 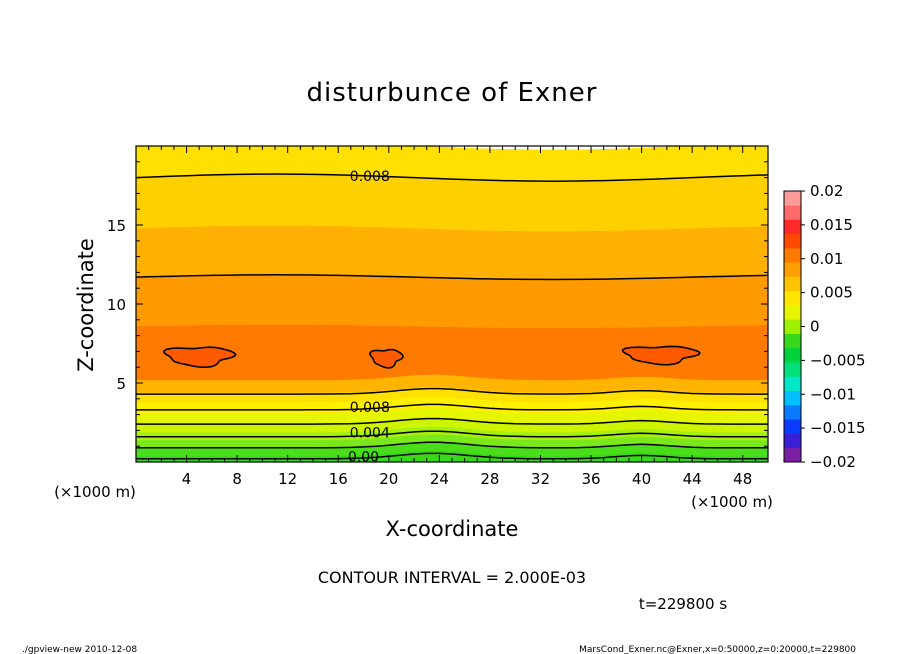 I want to click on x-tick-label: 36, so click(x=590, y=479).